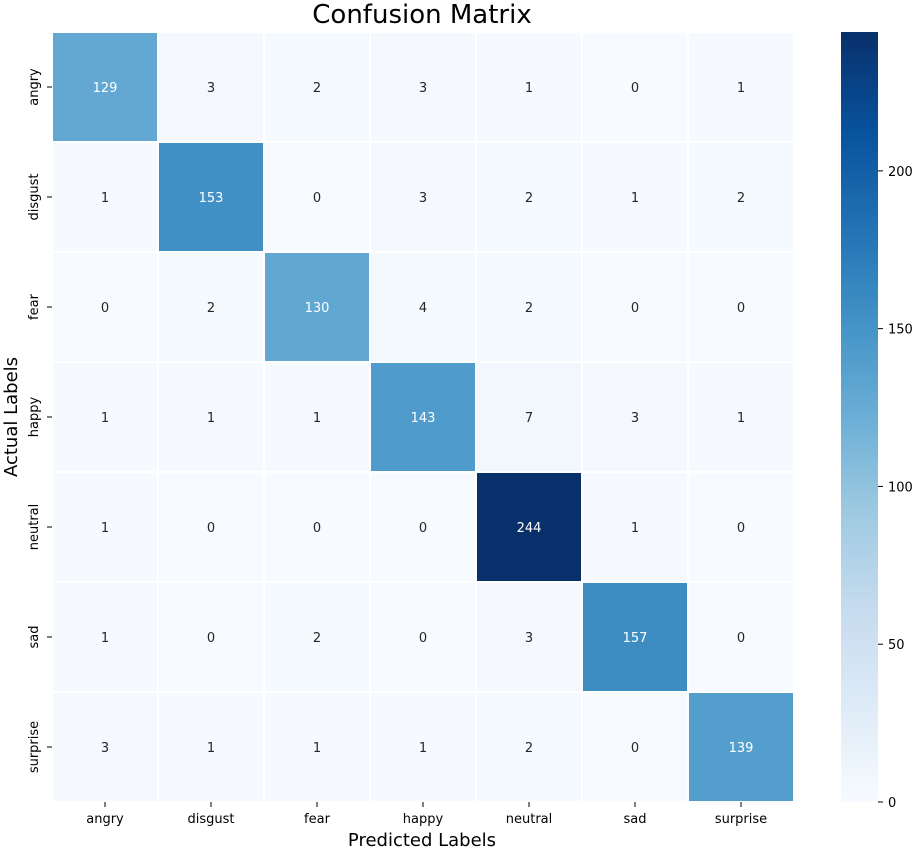 The width and height of the screenshot is (920, 848). I want to click on x-tick-label: sad, so click(635, 819).